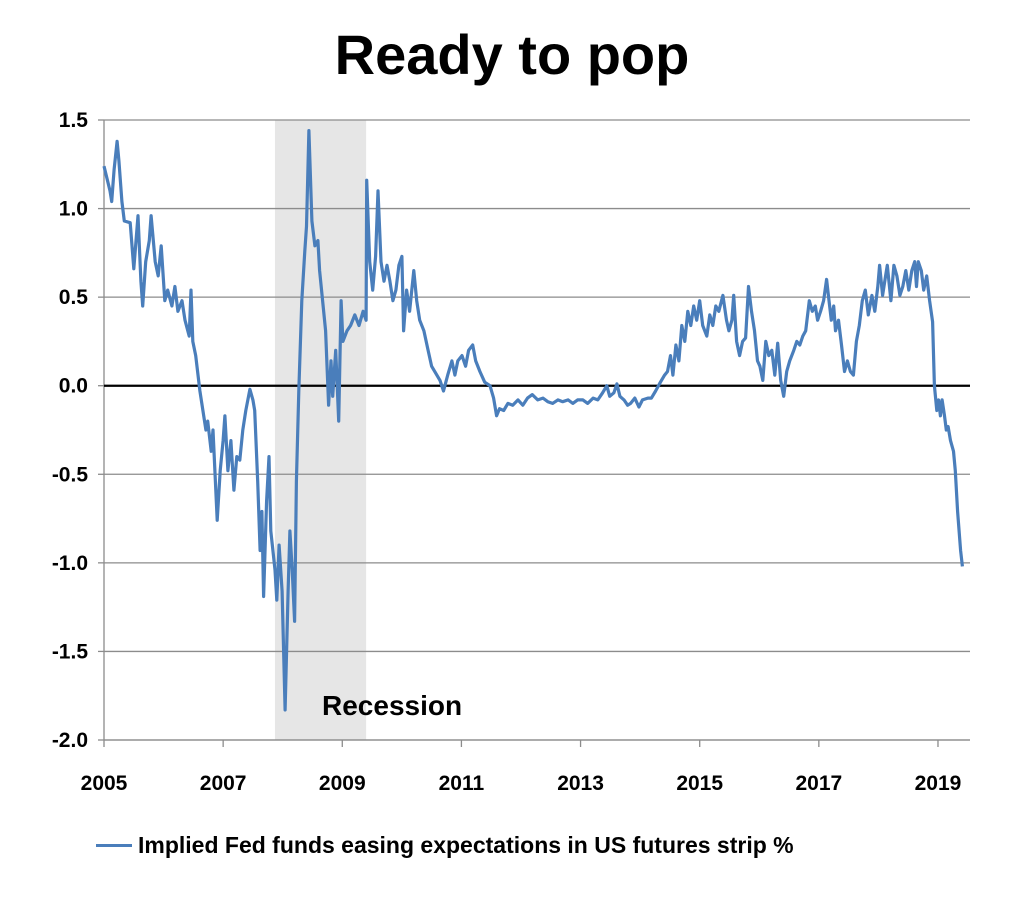 The image size is (1024, 898). What do you see at coordinates (73, 386) in the screenshot?
I see `y-tick-label: 0.0` at bounding box center [73, 386].